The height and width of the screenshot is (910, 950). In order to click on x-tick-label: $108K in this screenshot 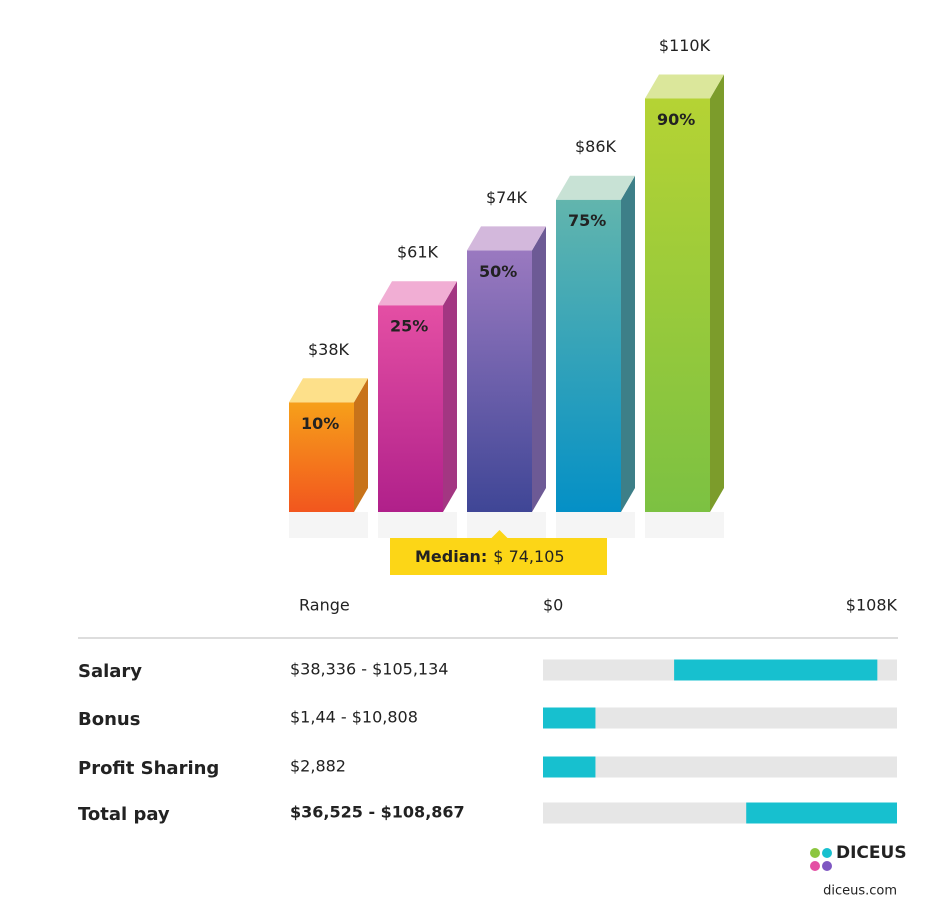, I will do `click(872, 605)`.